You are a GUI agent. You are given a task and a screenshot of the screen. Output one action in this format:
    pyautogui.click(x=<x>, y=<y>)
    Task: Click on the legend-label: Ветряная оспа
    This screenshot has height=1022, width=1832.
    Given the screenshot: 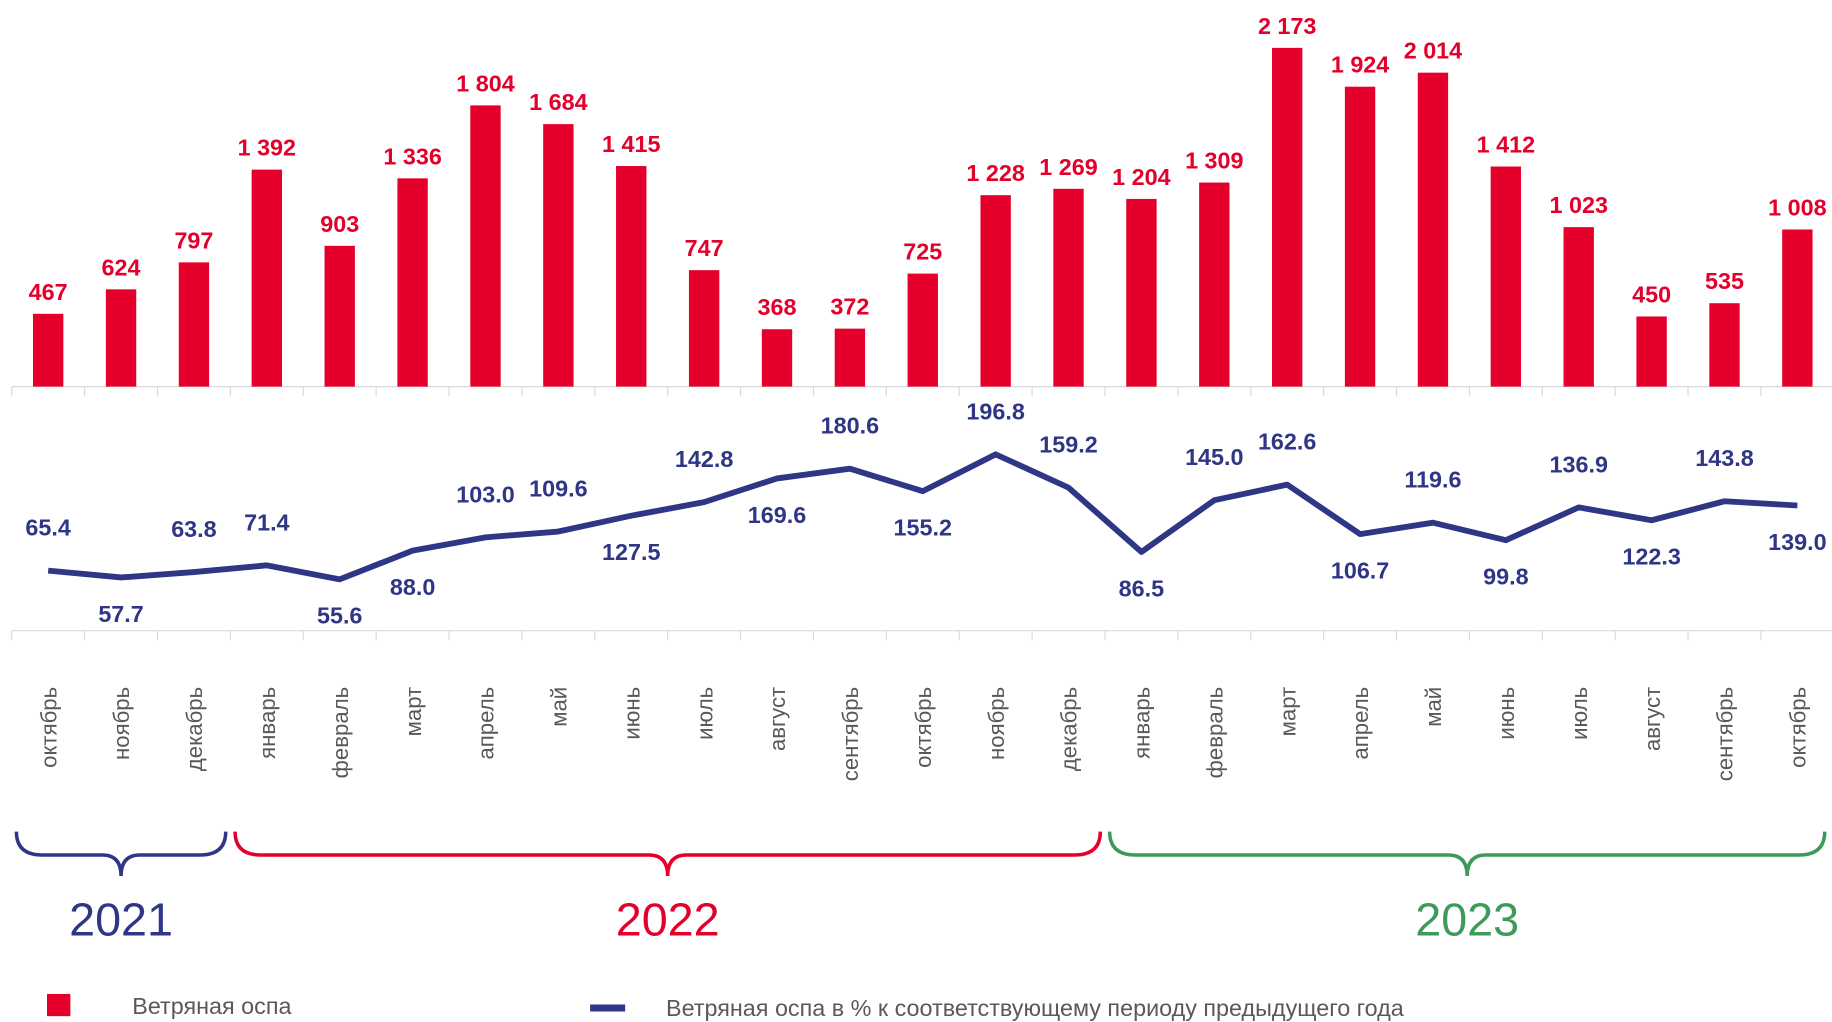 What is the action you would take?
    pyautogui.click(x=211, y=1006)
    